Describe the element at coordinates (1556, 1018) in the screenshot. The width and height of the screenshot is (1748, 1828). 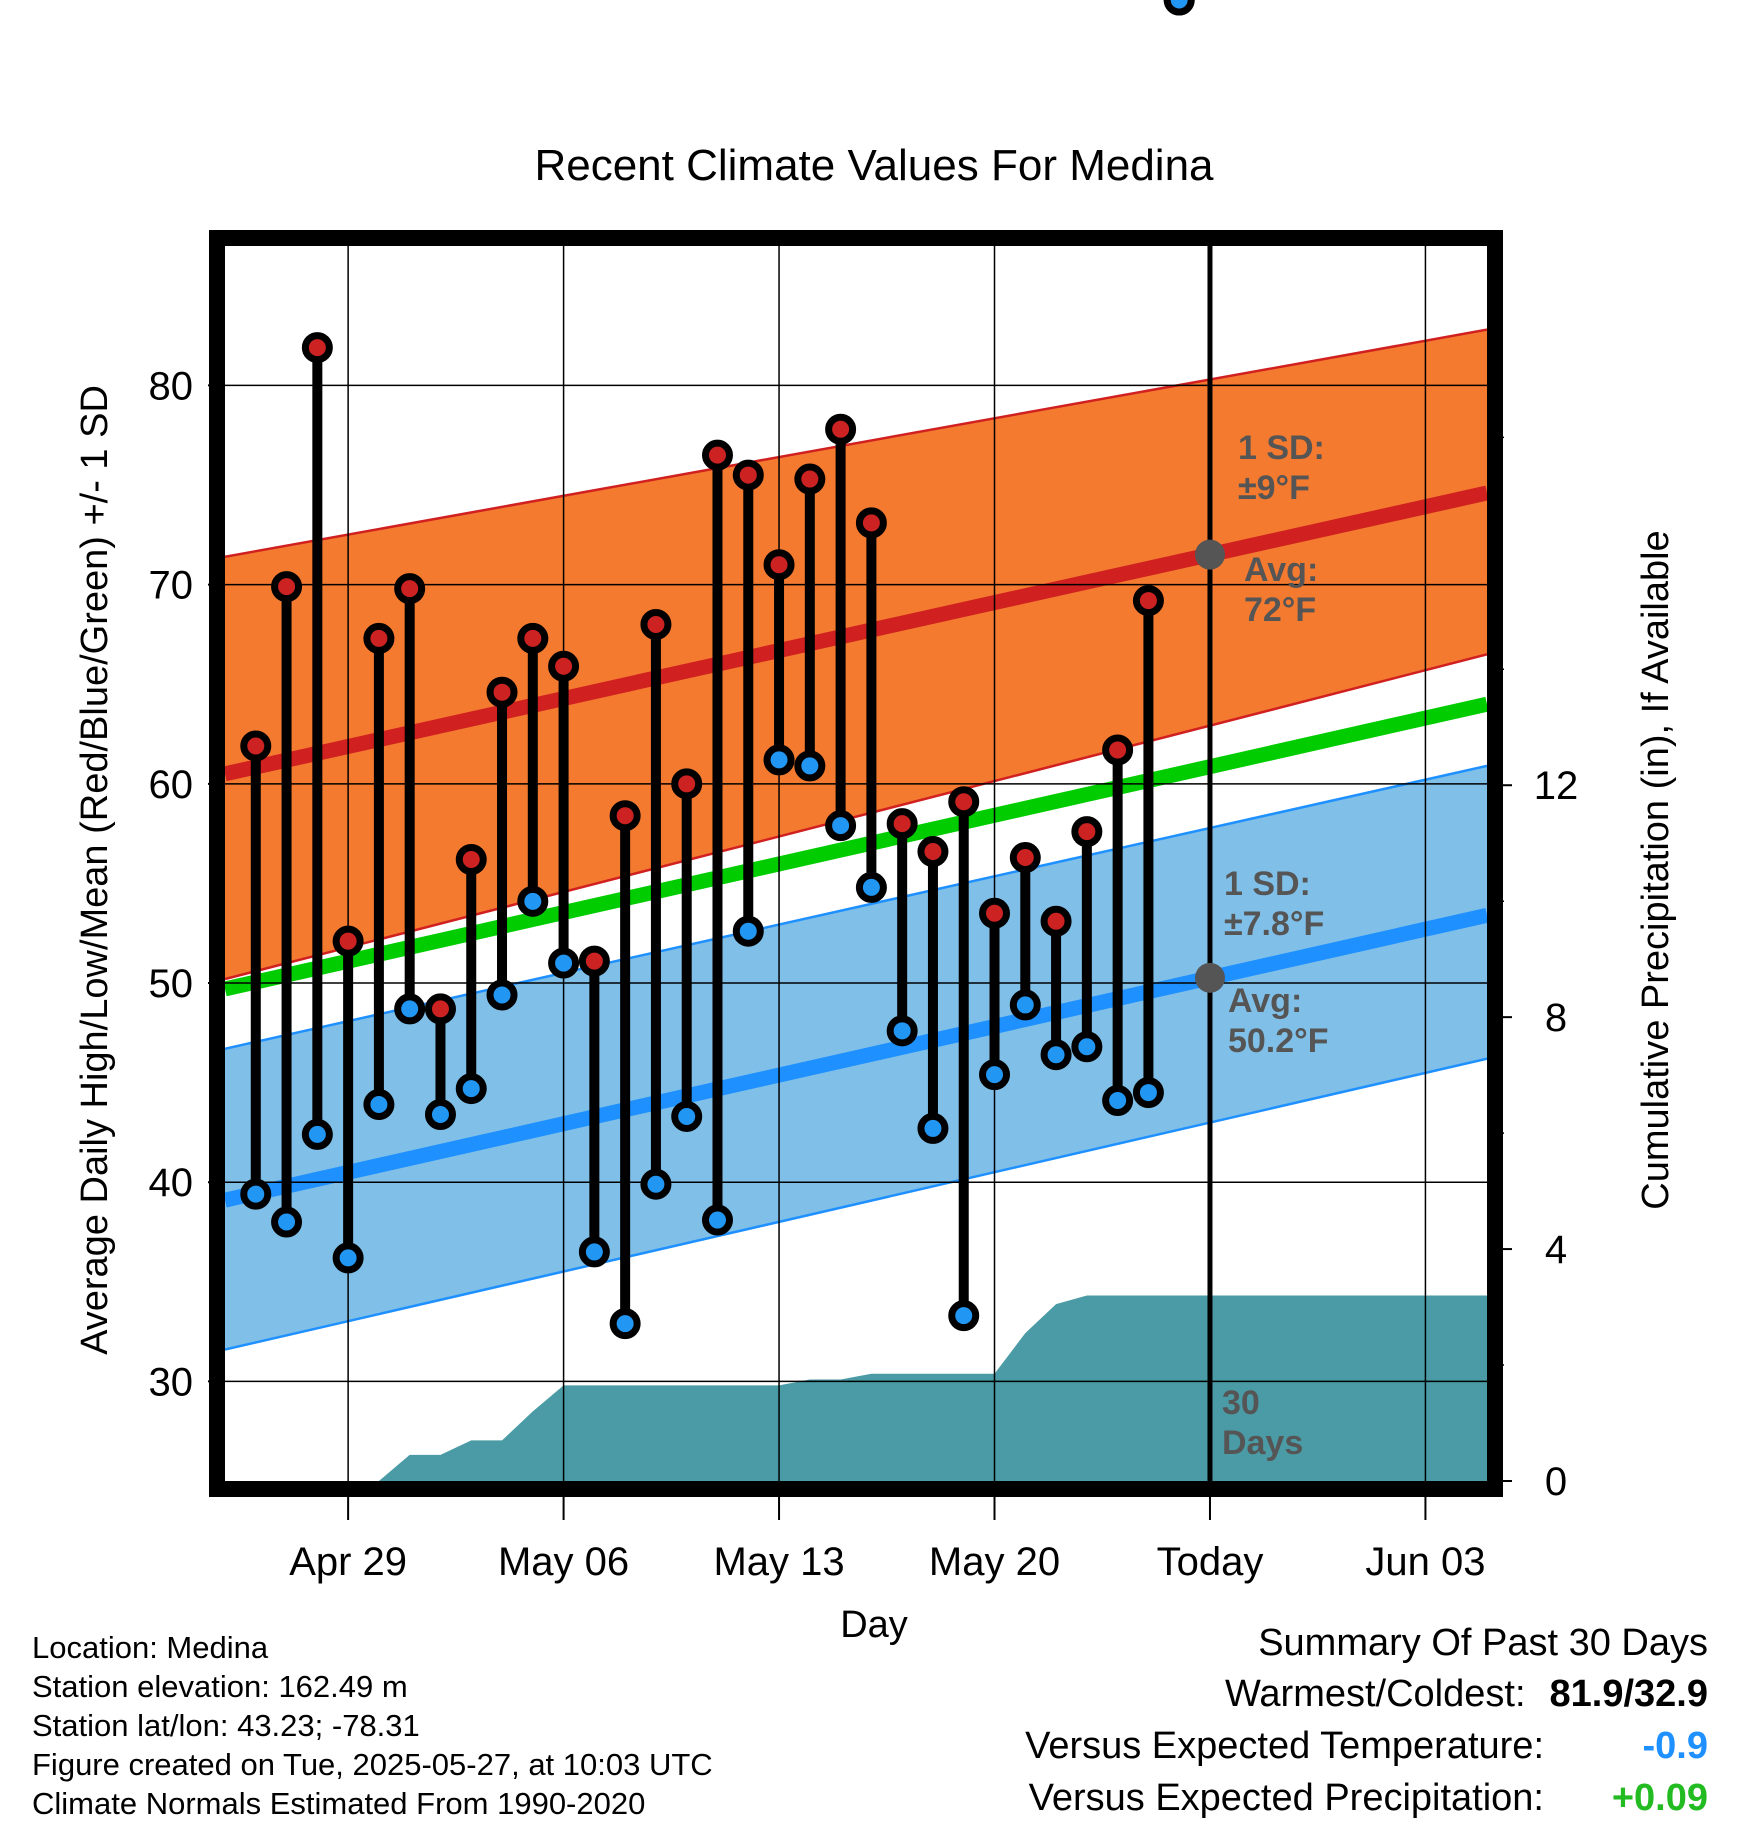
I see `y2-tick-label: 8` at that location.